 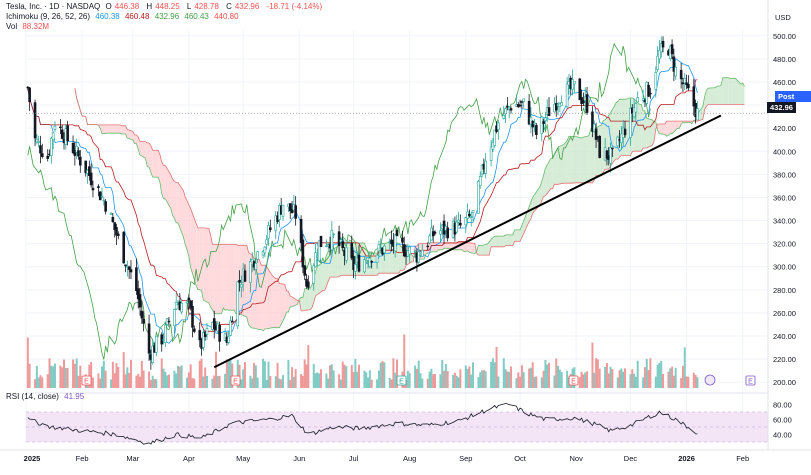 I want to click on last-price-badge: 432.96, so click(x=781, y=107).